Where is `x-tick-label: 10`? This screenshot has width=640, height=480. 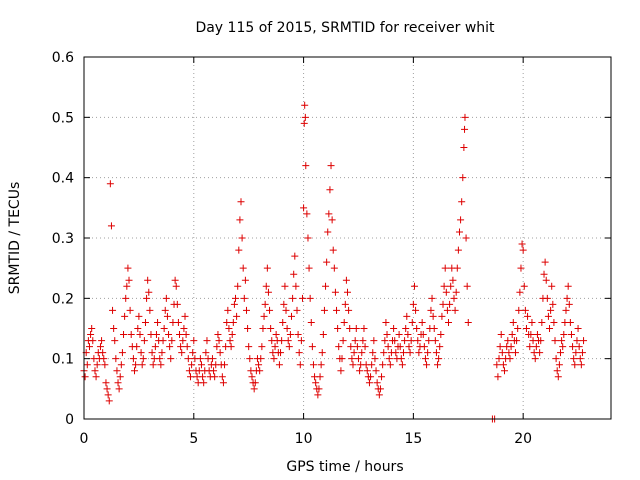
x-tick-label: 10 is located at coordinates (304, 439).